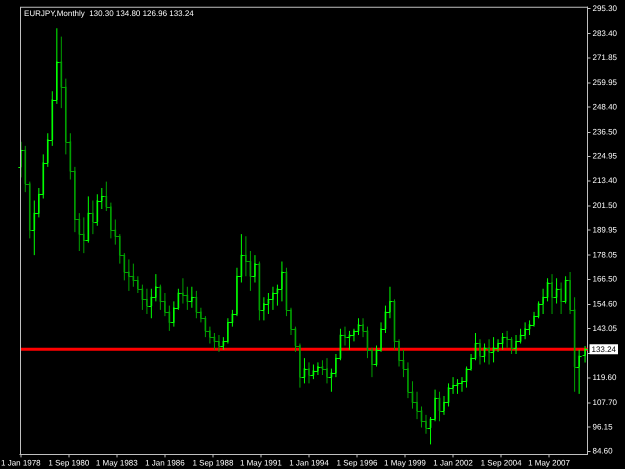  What do you see at coordinates (605, 205) in the screenshot?
I see `y-tick-label: 201.50` at bounding box center [605, 205].